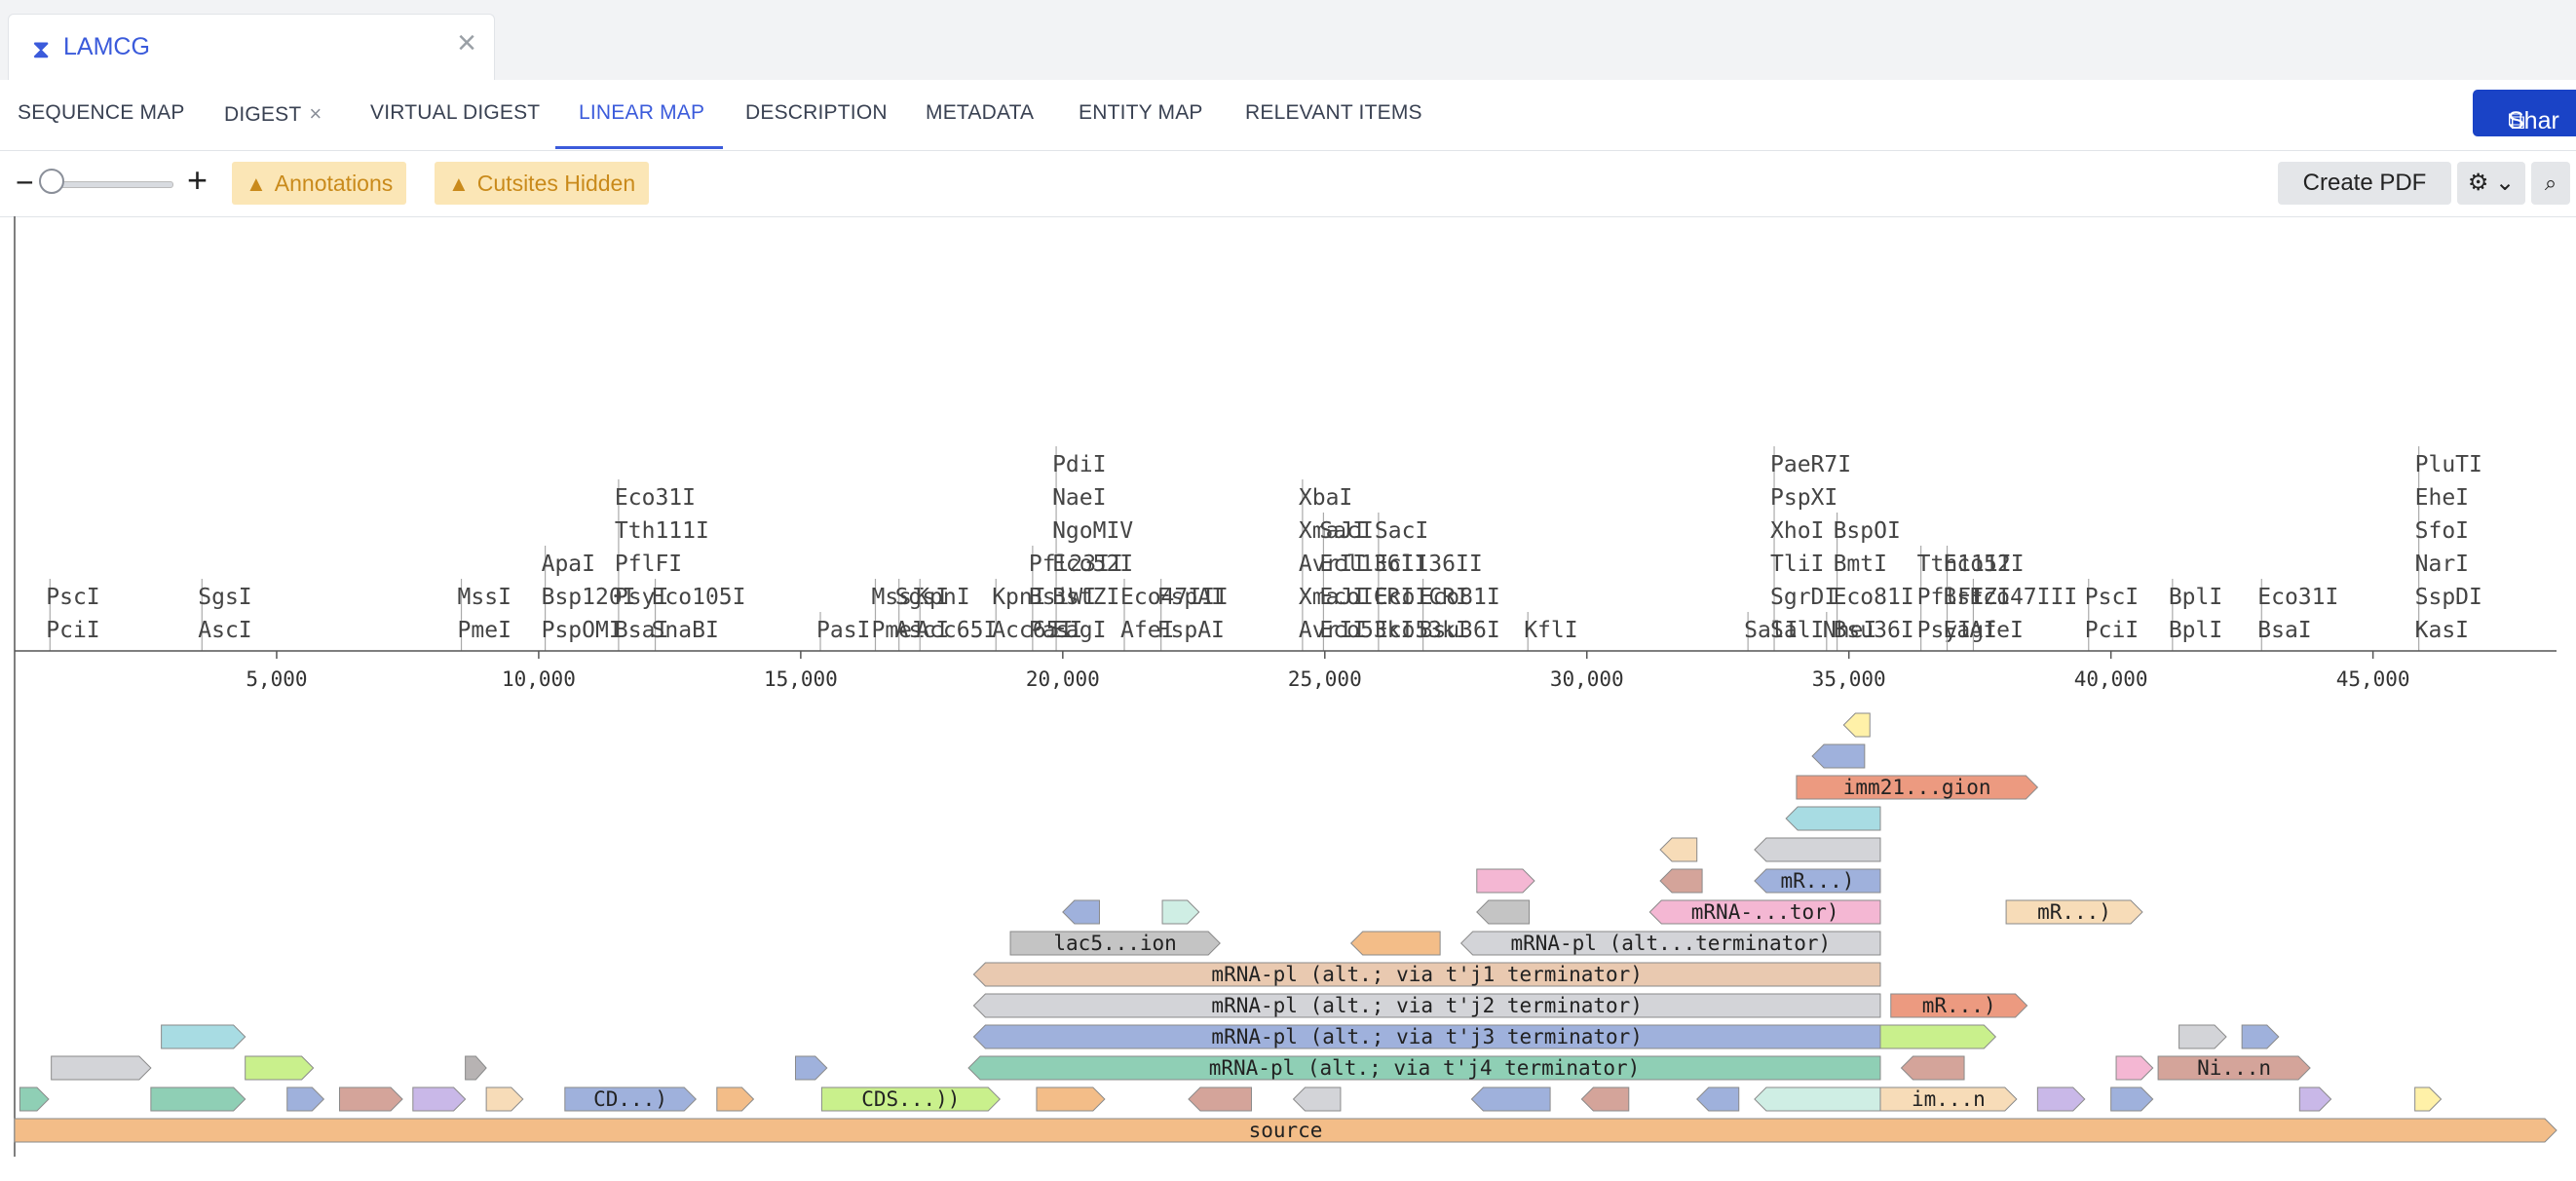  I want to click on feature-label: im...n, so click(1949, 1099).